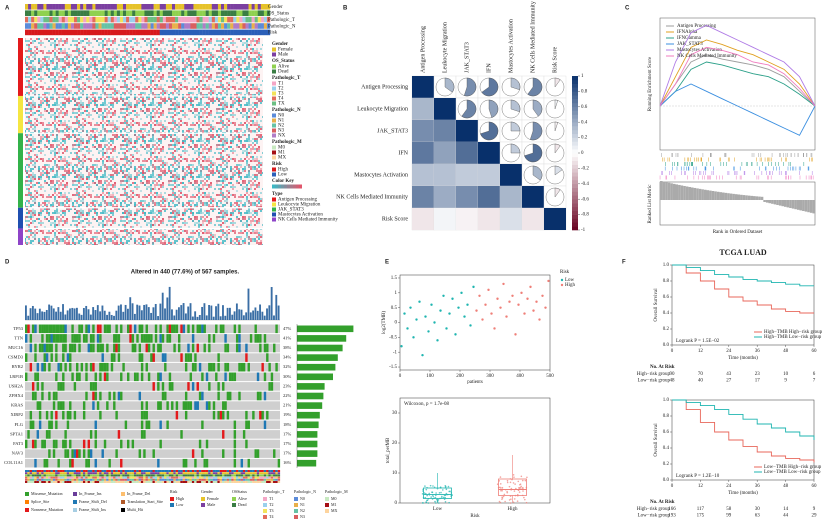  Describe the element at coordinates (437, 493) in the screenshot. I see `box` at that location.